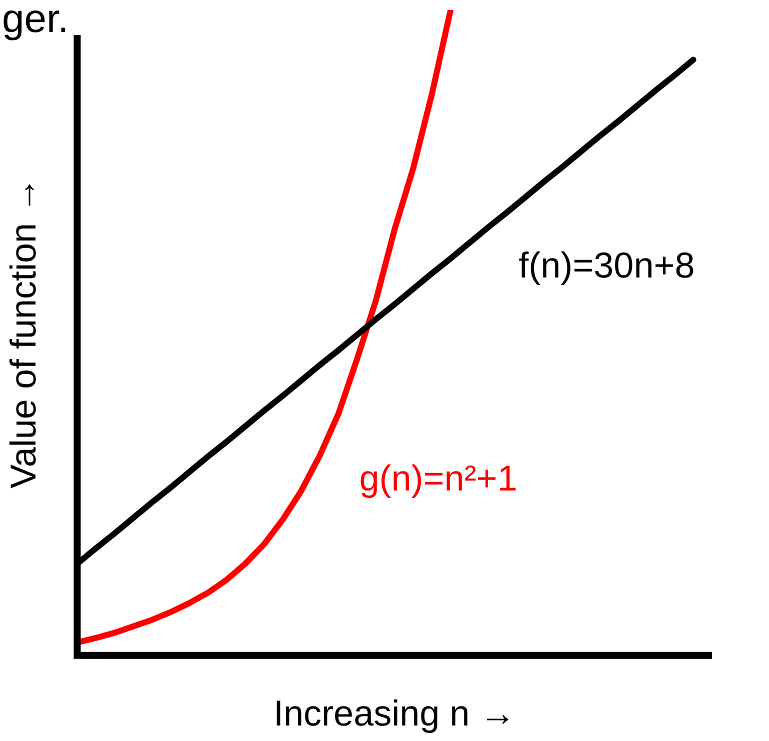  Describe the element at coordinates (23, 332) in the screenshot. I see `y-axis-title: Value of function →` at that location.